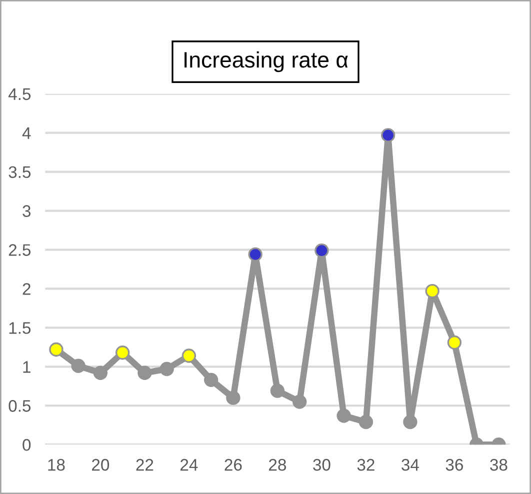 Image resolution: width=531 pixels, height=494 pixels. Describe the element at coordinates (19, 94) in the screenshot. I see `y-tick-label: 4.5` at that location.